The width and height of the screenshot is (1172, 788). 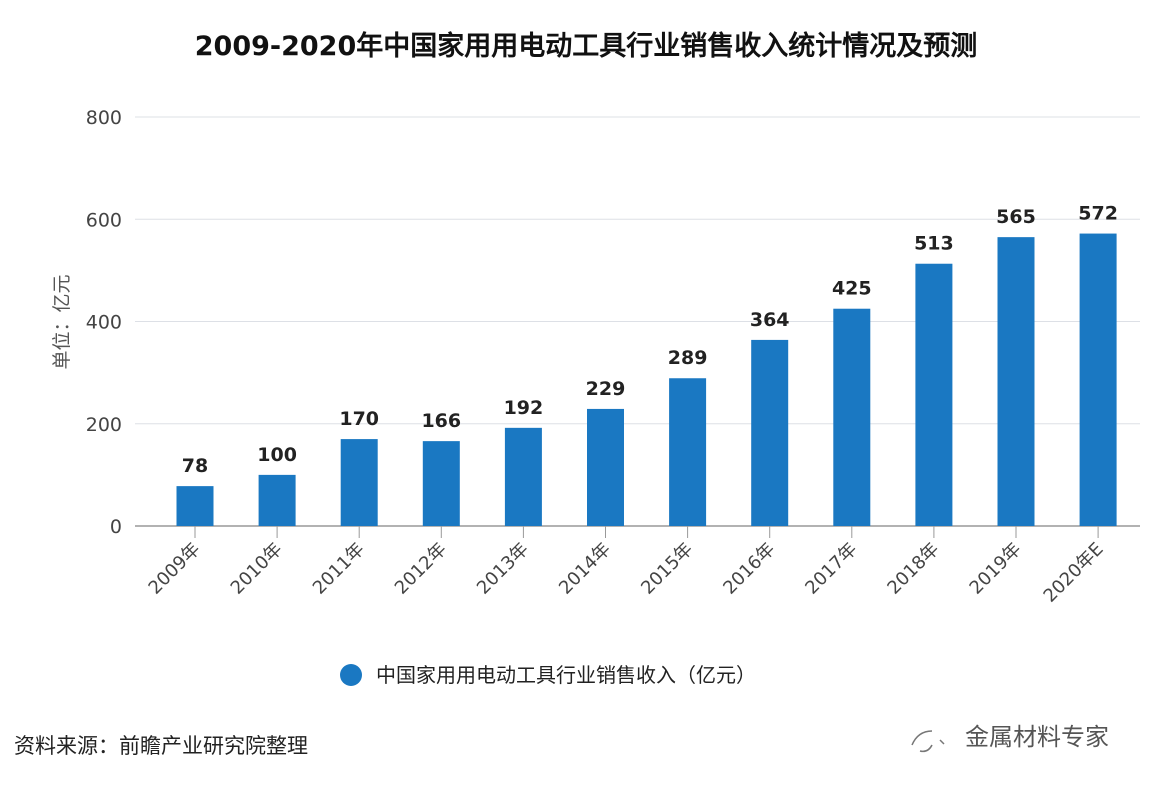 What do you see at coordinates (585, 569) in the screenshot?
I see `x-tick-label: 2014年` at bounding box center [585, 569].